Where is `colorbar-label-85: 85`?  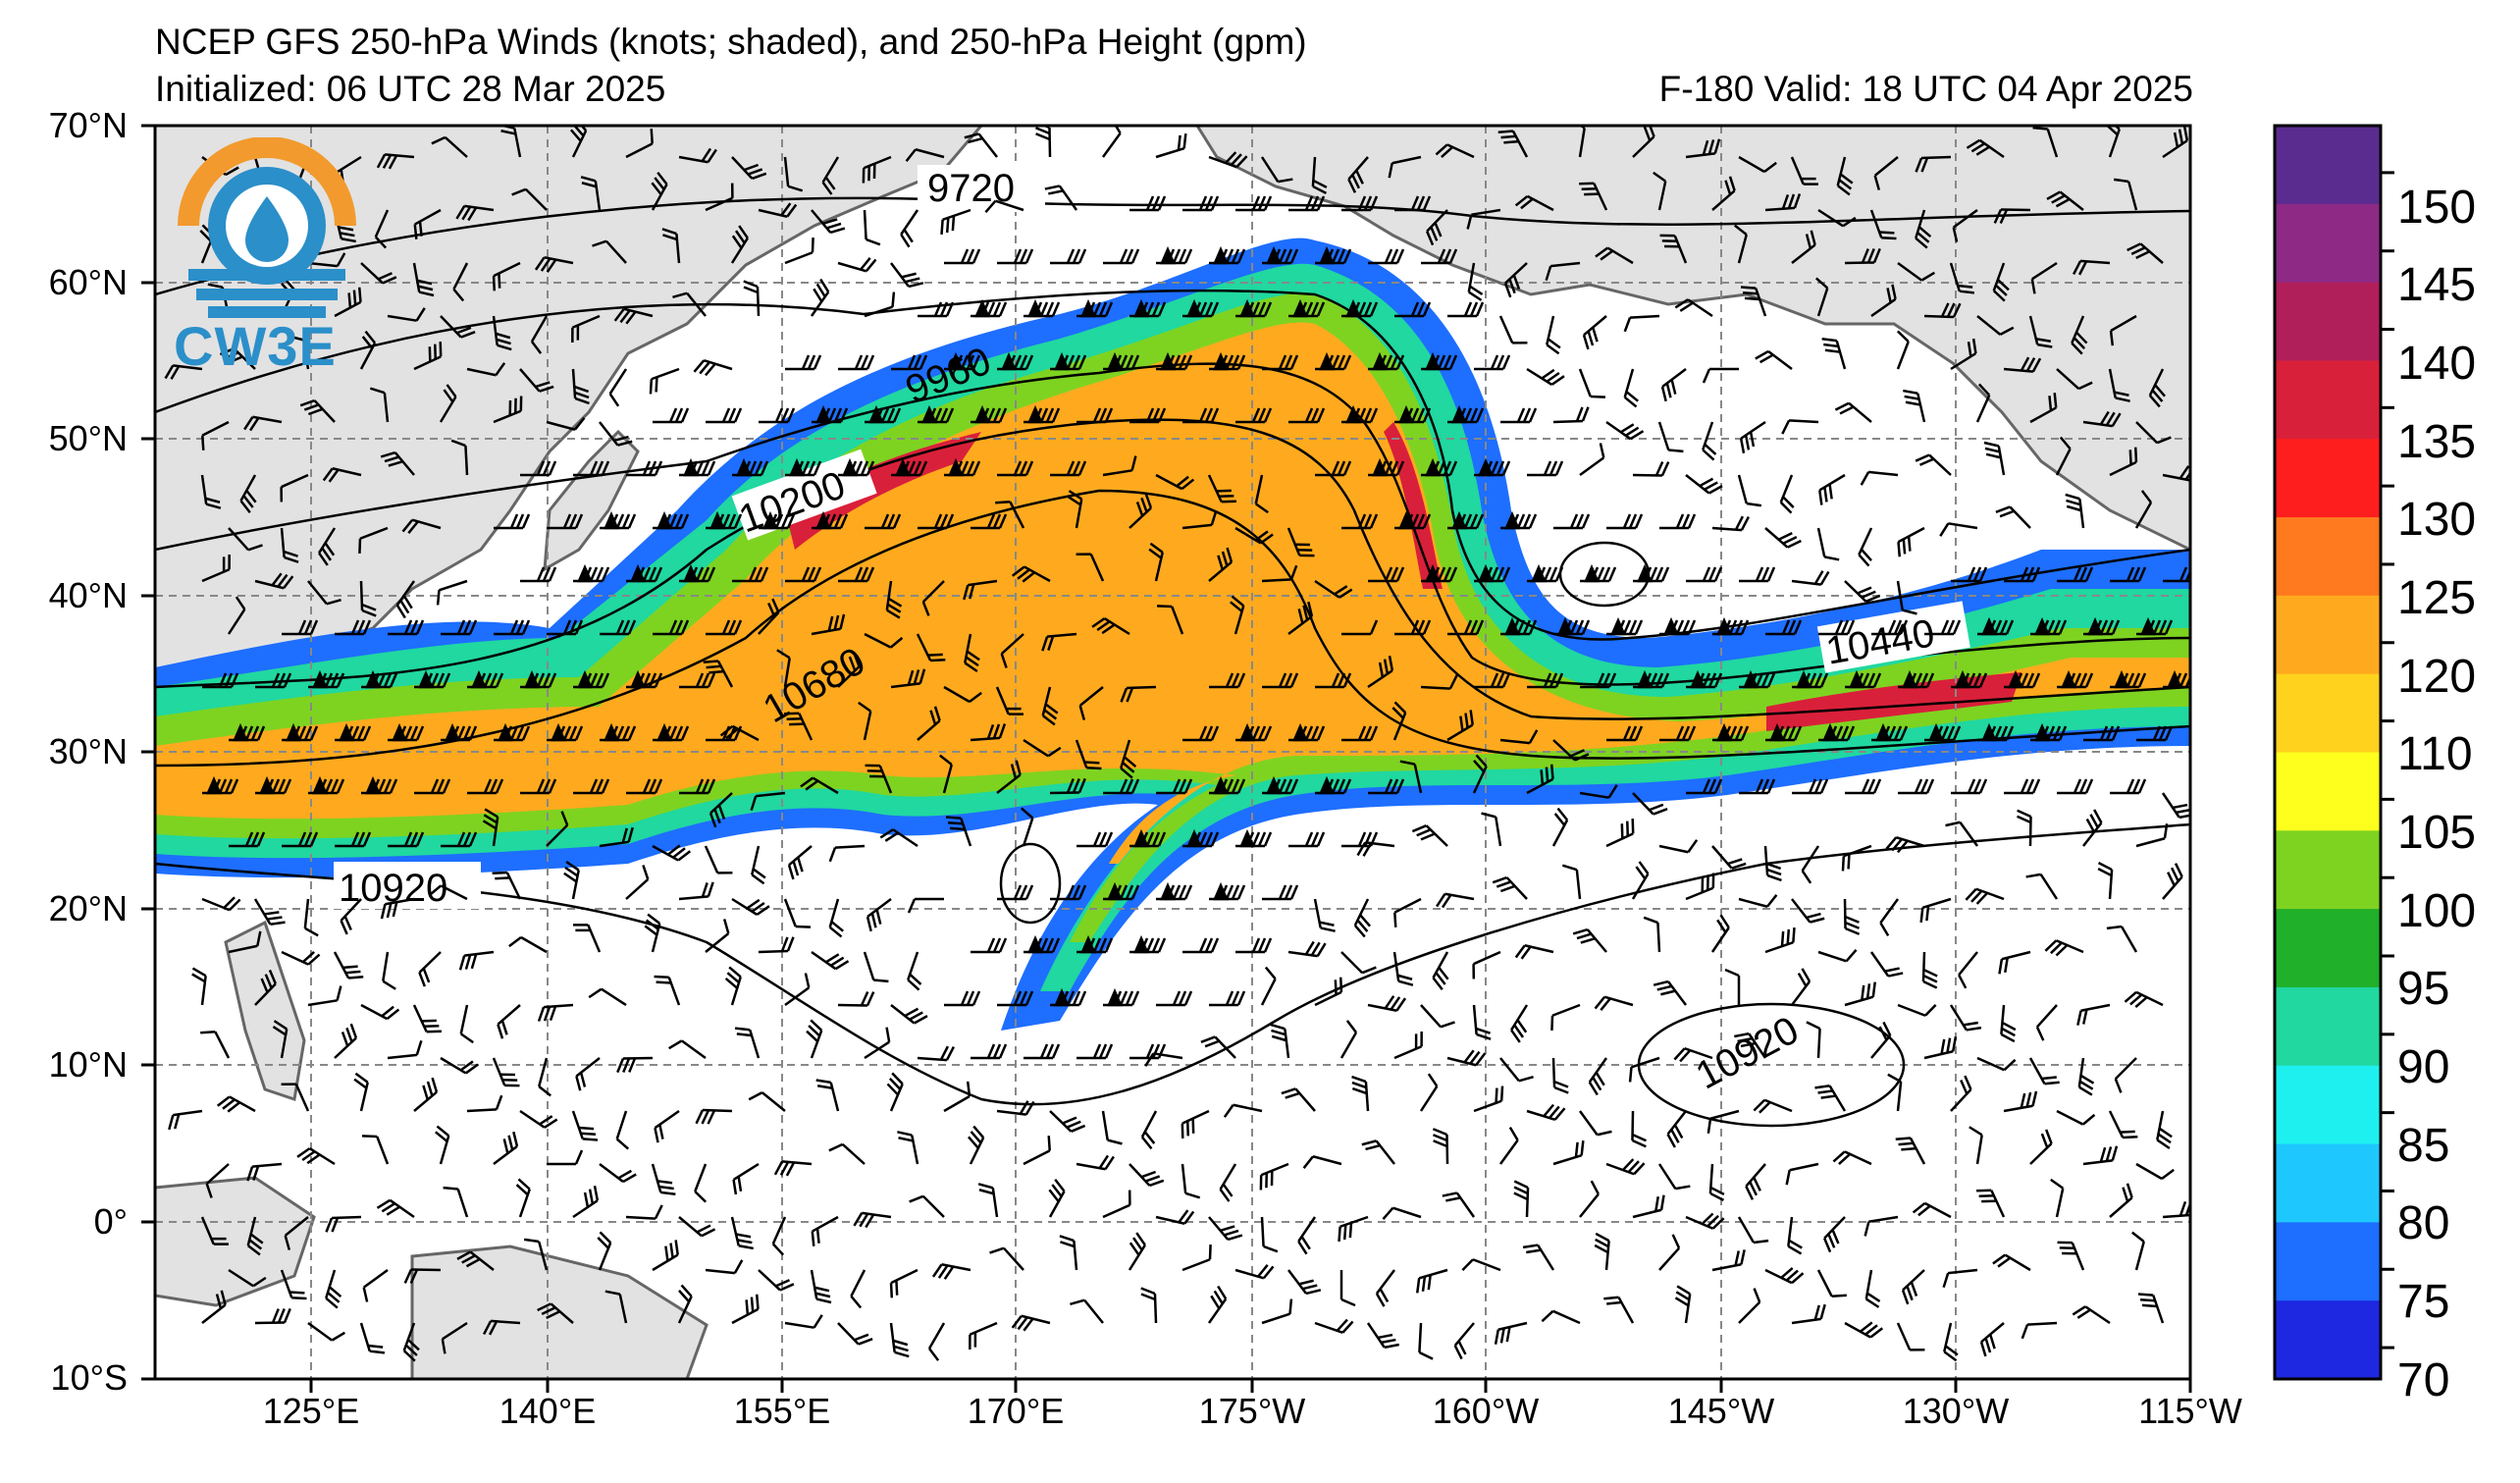
colorbar-label-85: 85 is located at coordinates (2423, 1146).